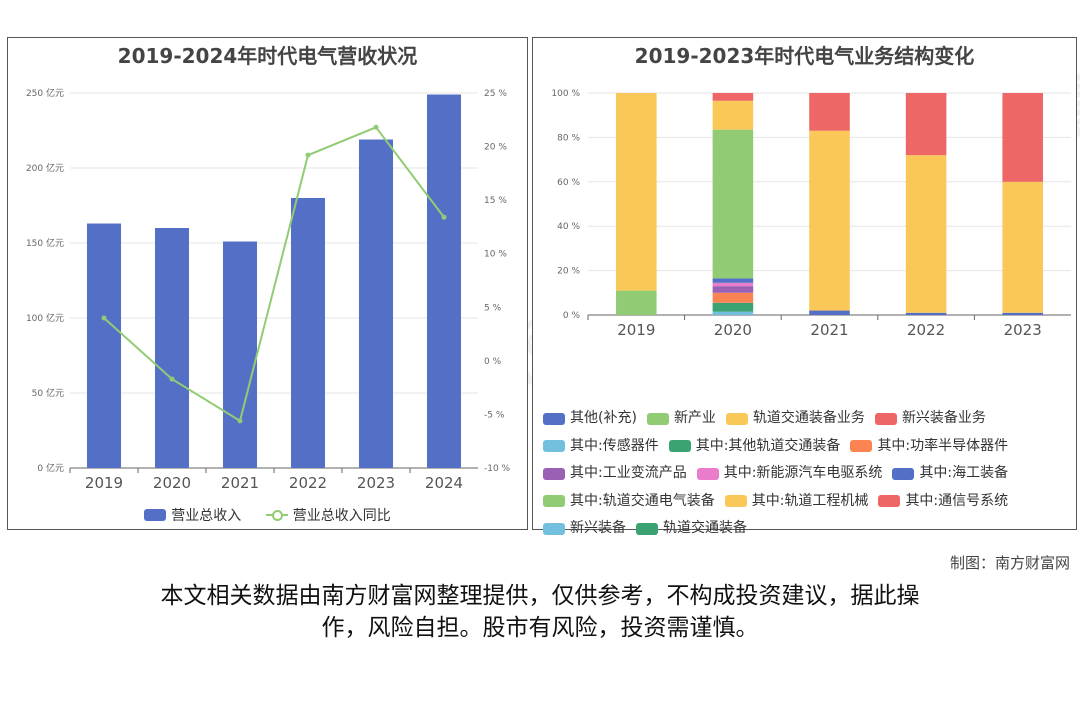  I want to click on y-right-tick-label: 15 %, so click(495, 201).